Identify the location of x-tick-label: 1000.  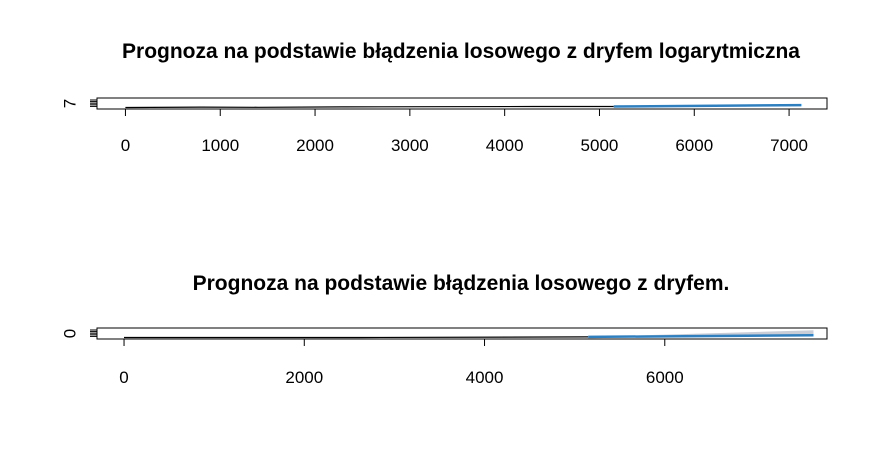
(220, 145).